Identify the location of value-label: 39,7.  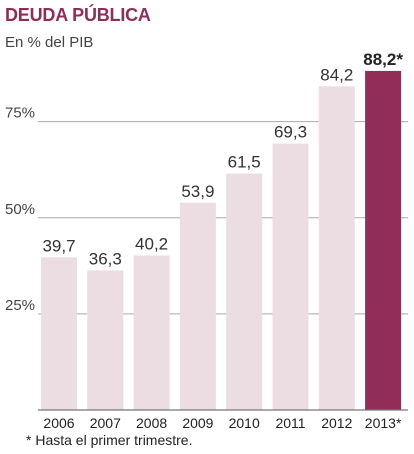
(58, 245).